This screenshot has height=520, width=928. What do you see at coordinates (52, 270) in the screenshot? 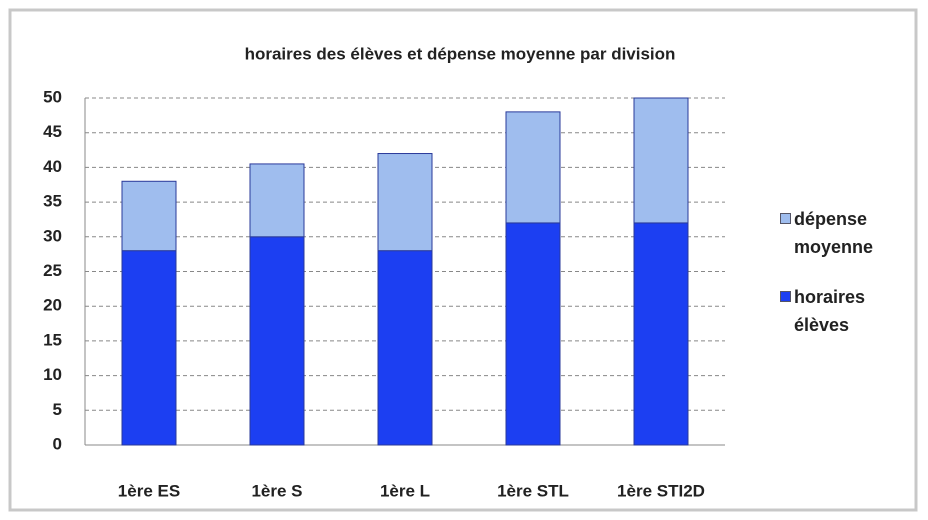
I see `y-tick-label: 25` at bounding box center [52, 270].